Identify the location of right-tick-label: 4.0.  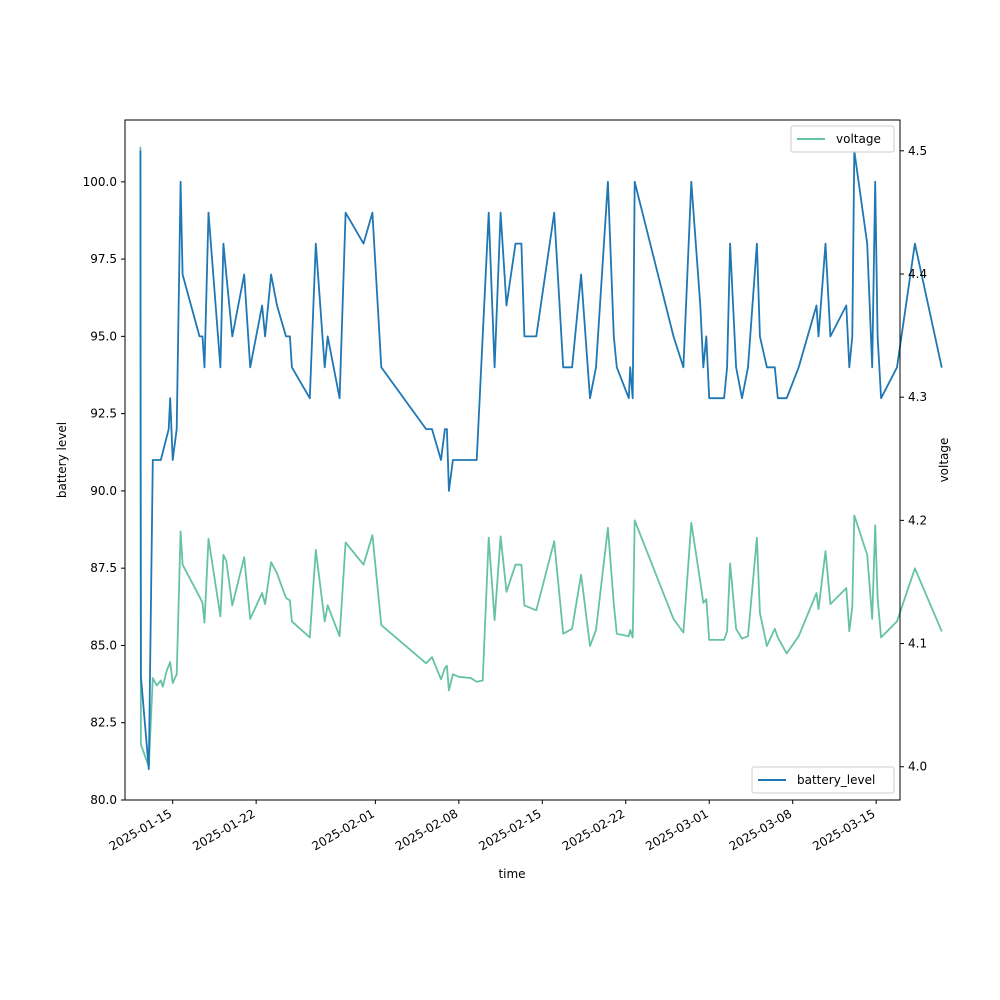
(917, 767).